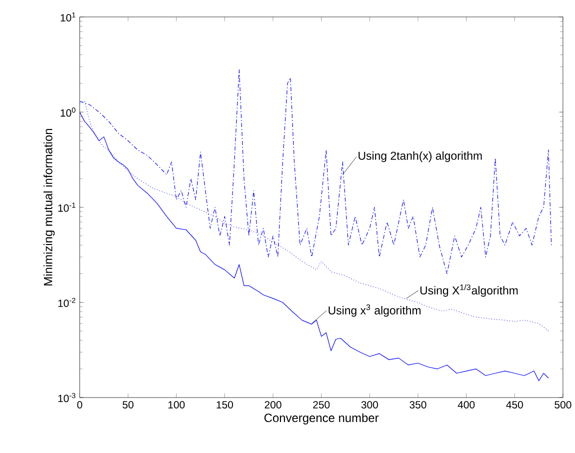 This screenshot has height=453, width=575. I want to click on x-tick-label: 300, so click(369, 404).